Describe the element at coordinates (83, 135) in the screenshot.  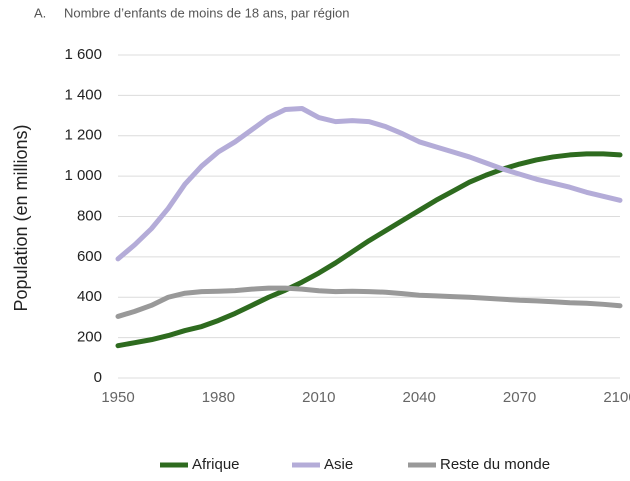
I see `y-tick-label: 1 200` at that location.